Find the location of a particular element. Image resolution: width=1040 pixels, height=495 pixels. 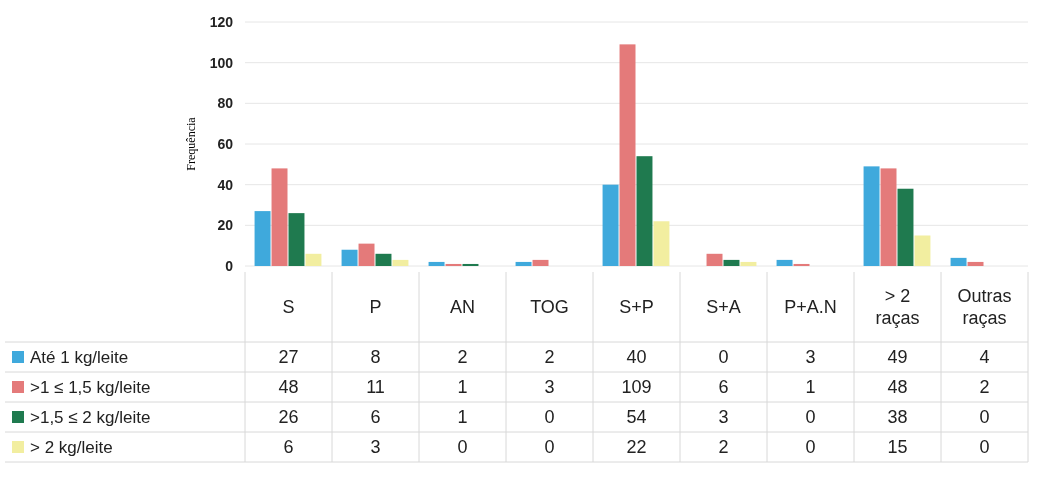

y-tick-label: 0 is located at coordinates (229, 265).